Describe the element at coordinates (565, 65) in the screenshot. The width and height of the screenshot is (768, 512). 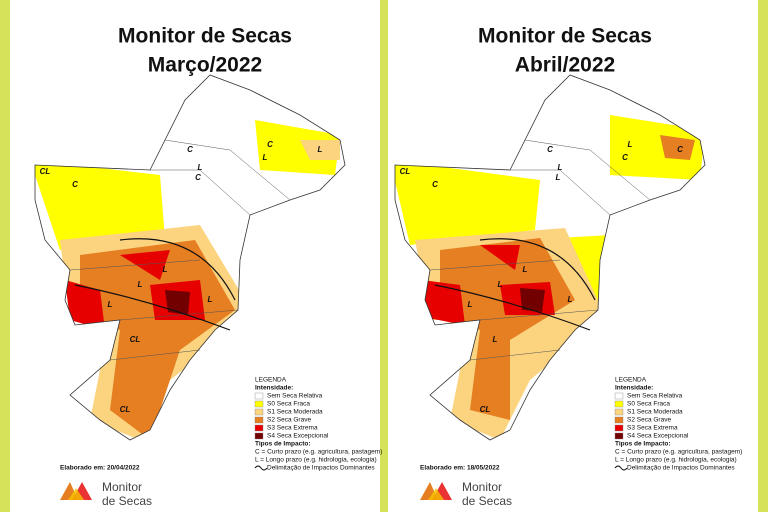
I see `subtitle: Abril/2022` at that location.